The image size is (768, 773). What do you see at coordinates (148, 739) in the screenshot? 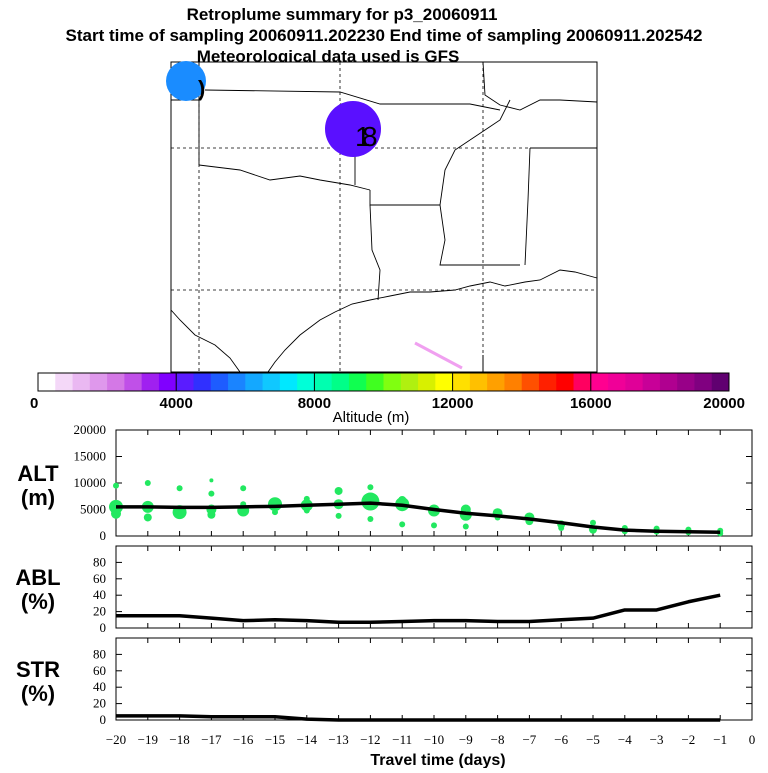
I see `x-tick-label: −19` at bounding box center [148, 739].